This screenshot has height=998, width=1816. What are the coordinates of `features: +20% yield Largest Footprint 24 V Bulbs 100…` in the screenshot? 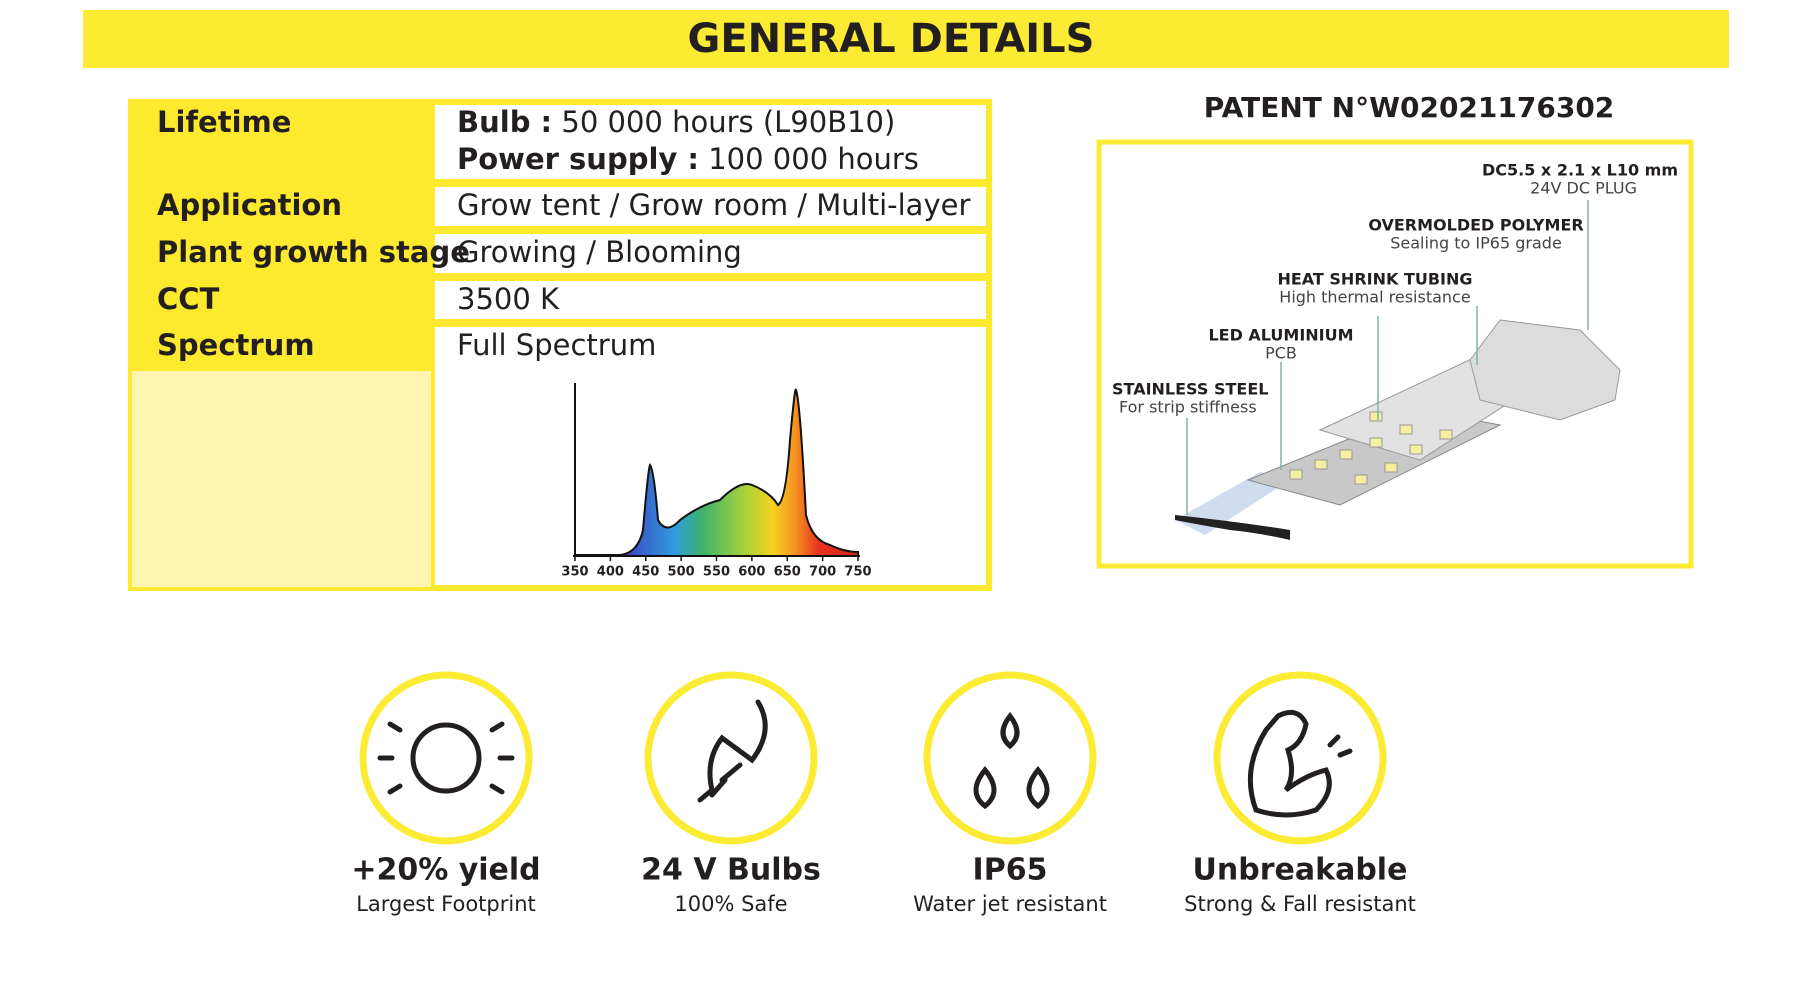 It's located at (883, 885).